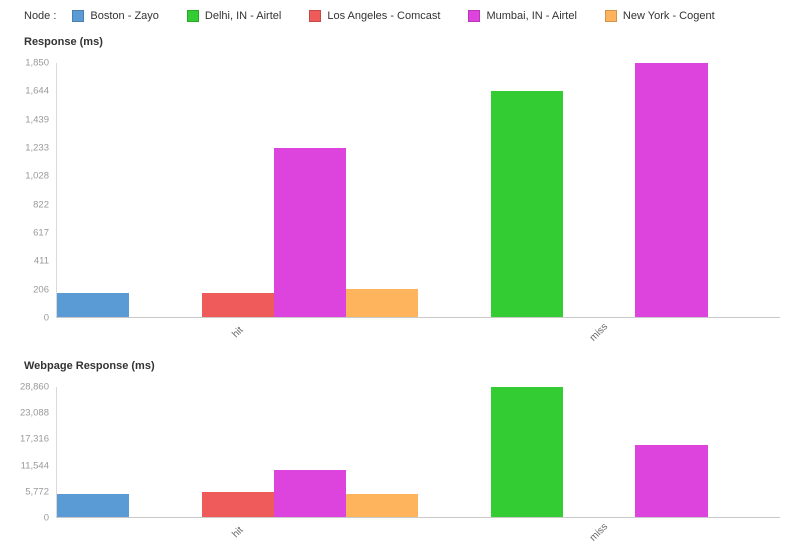 This screenshot has height=552, width=796. Describe the element at coordinates (34, 413) in the screenshot. I see `y-tick-label: 23,088` at that location.